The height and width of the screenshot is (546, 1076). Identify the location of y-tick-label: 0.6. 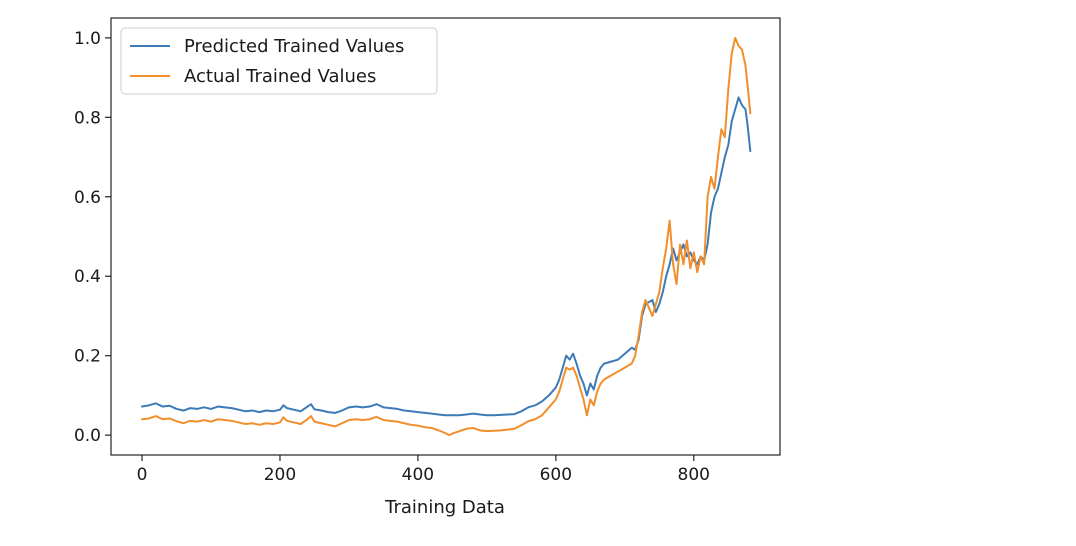
(87, 198).